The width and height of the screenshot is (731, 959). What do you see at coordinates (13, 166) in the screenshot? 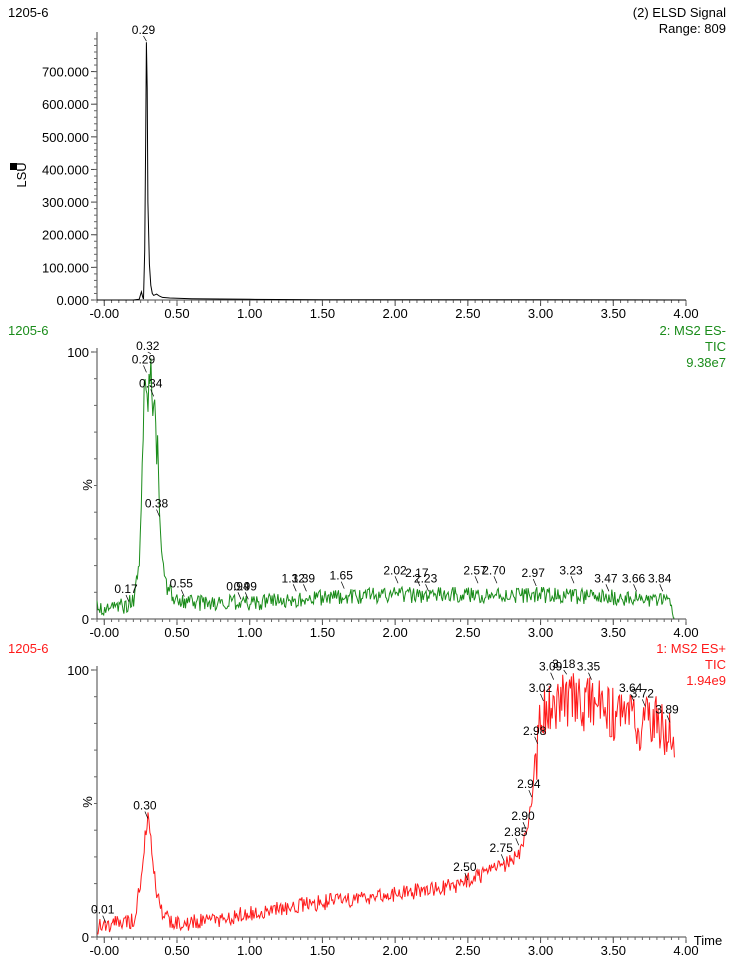
I see `lsu-unit-marker` at bounding box center [13, 166].